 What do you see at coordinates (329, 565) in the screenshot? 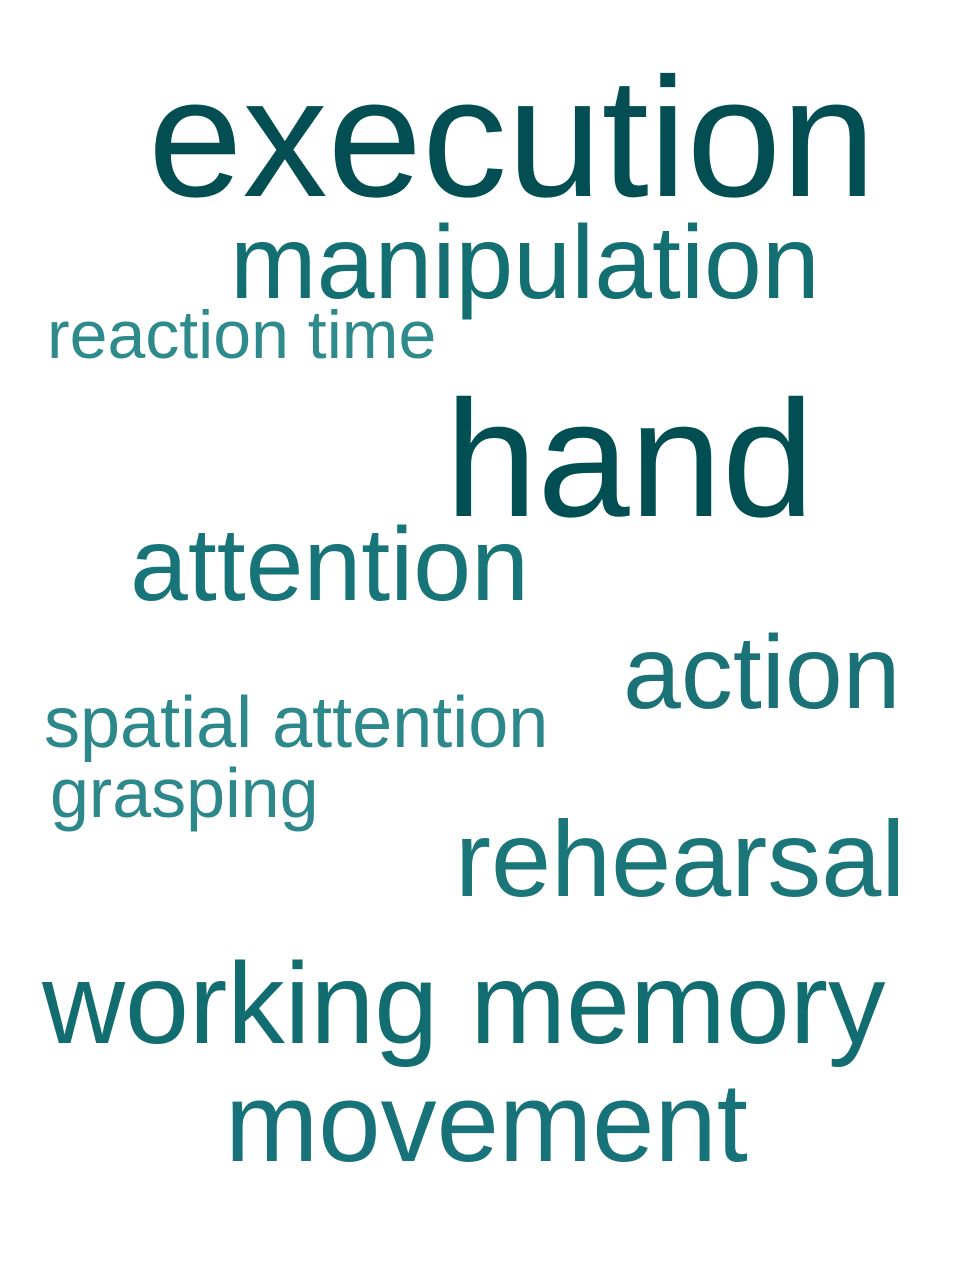
I see `word-attention: attention` at bounding box center [329, 565].